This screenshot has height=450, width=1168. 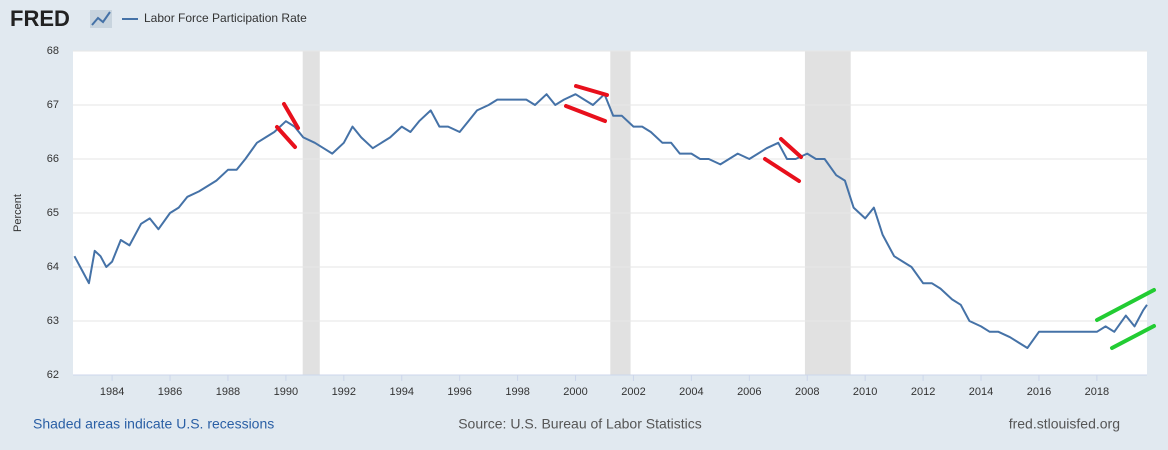 I want to click on logo: FRED, so click(x=40, y=18).